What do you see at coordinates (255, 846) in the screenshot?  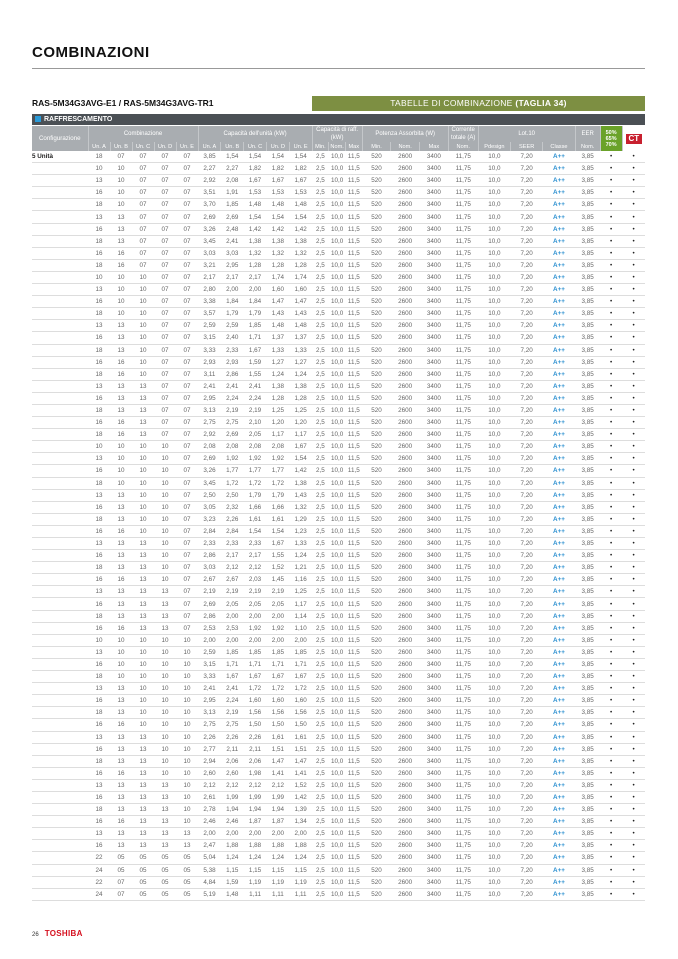 I see `table-cell: 1,88` at bounding box center [255, 846].